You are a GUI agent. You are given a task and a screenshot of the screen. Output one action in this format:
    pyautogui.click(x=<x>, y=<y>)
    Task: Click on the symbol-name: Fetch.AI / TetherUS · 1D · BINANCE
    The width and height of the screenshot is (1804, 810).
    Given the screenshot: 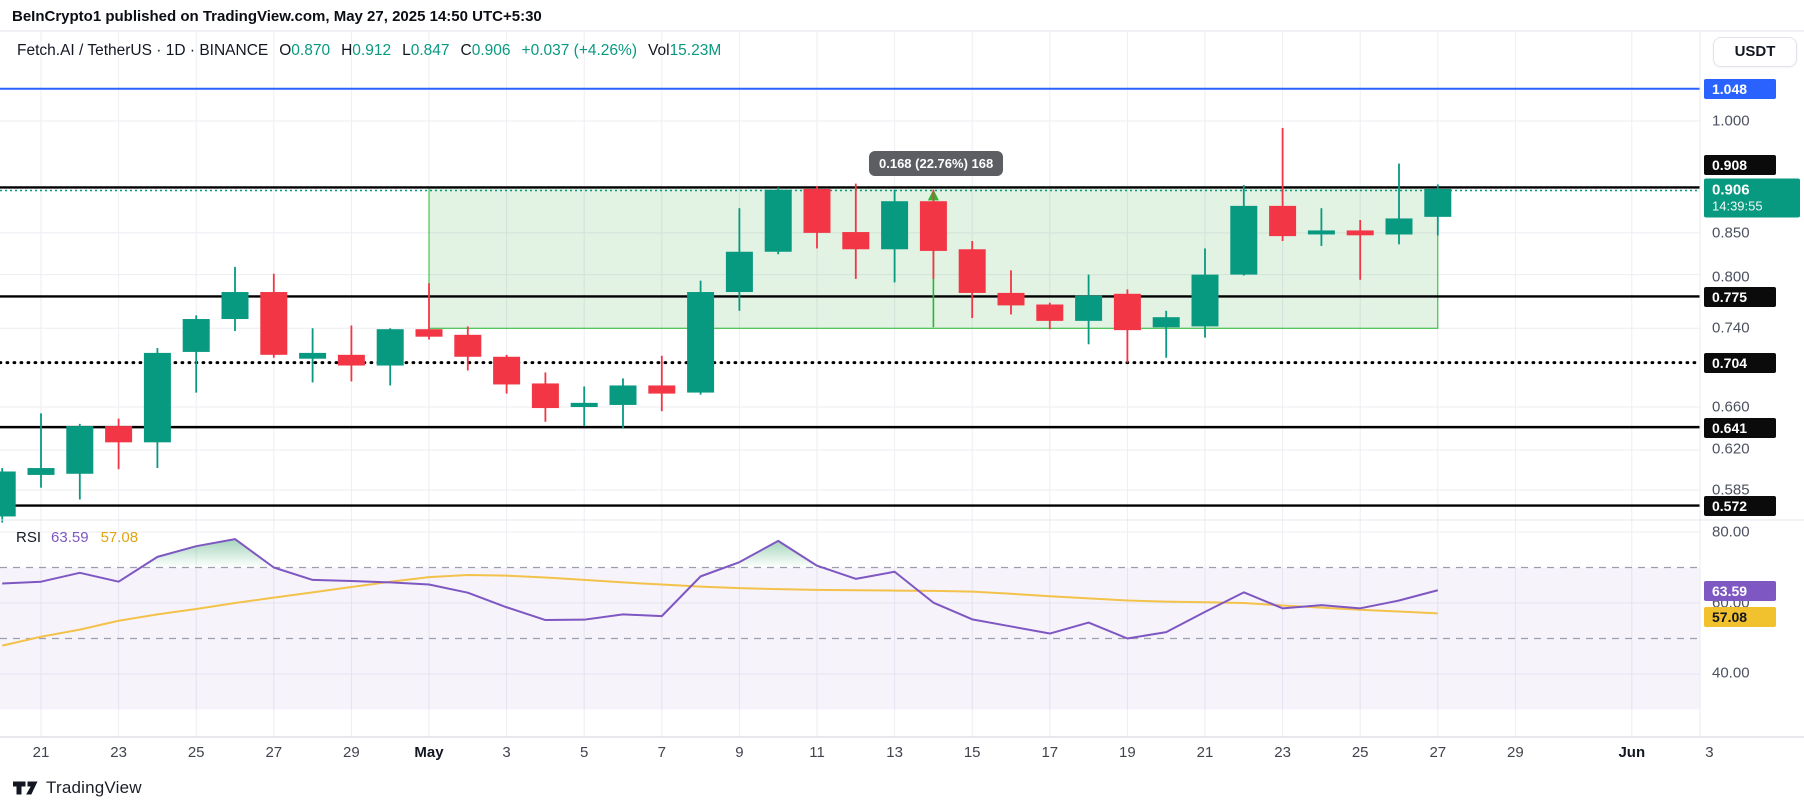 What is the action you would take?
    pyautogui.click(x=143, y=50)
    